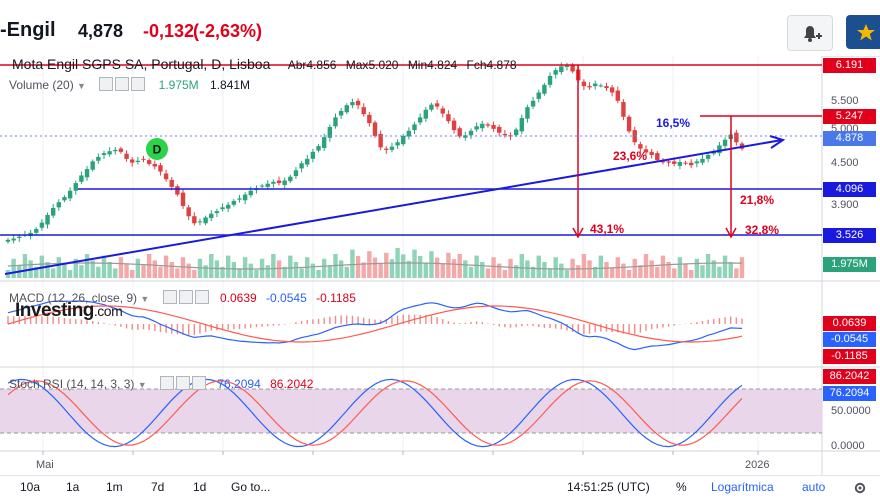  What do you see at coordinates (157, 149) in the screenshot?
I see `event-badge` at bounding box center [157, 149].